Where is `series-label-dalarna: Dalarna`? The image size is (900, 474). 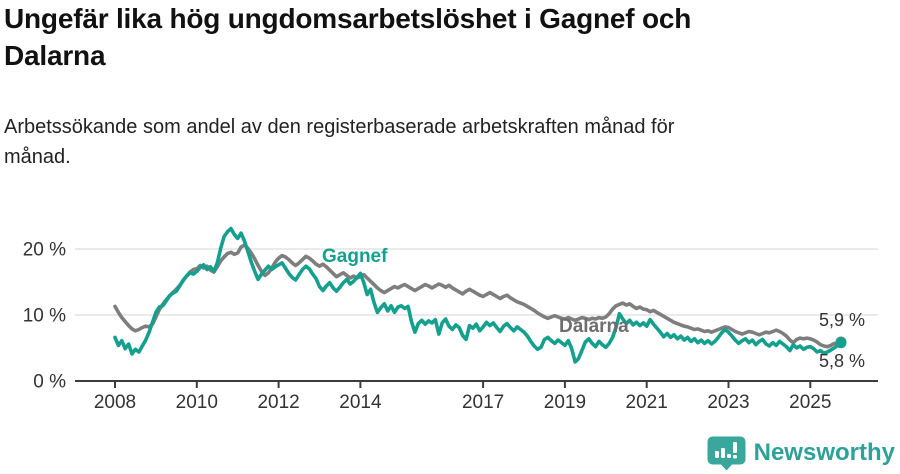 series-label-dalarna: Dalarna is located at coordinates (594, 326).